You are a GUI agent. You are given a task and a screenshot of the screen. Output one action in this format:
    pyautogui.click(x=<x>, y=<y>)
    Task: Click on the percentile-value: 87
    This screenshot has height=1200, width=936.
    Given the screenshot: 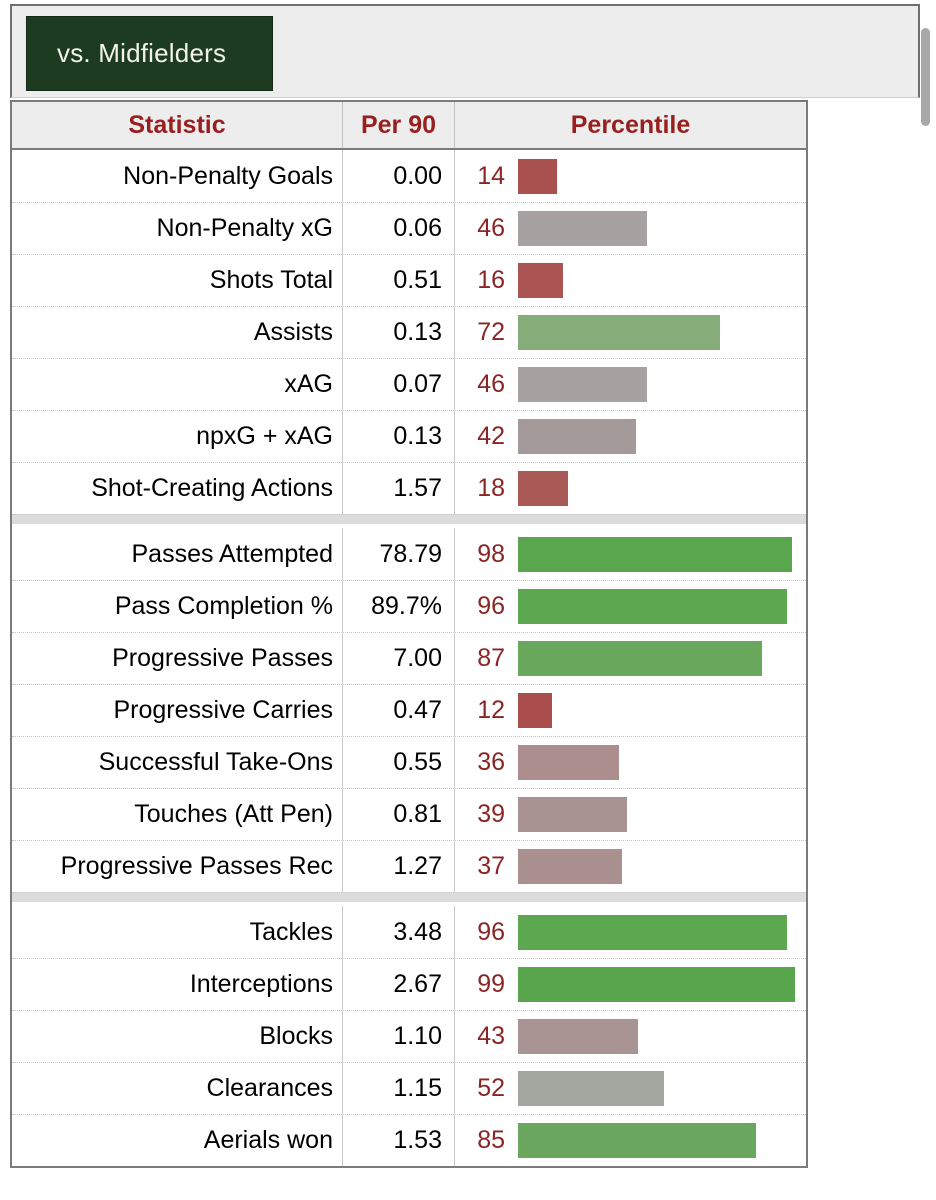 What is the action you would take?
    pyautogui.click(x=491, y=658)
    